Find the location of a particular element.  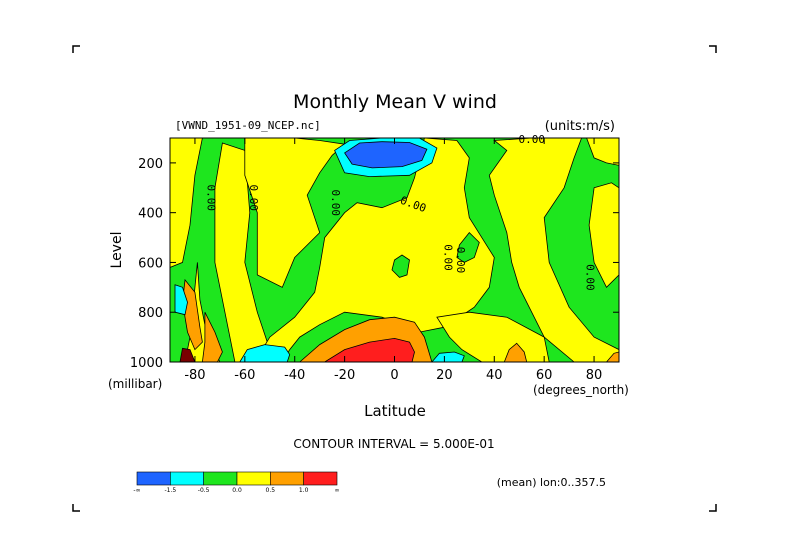

x-tick-label: -40 is located at coordinates (294, 375).